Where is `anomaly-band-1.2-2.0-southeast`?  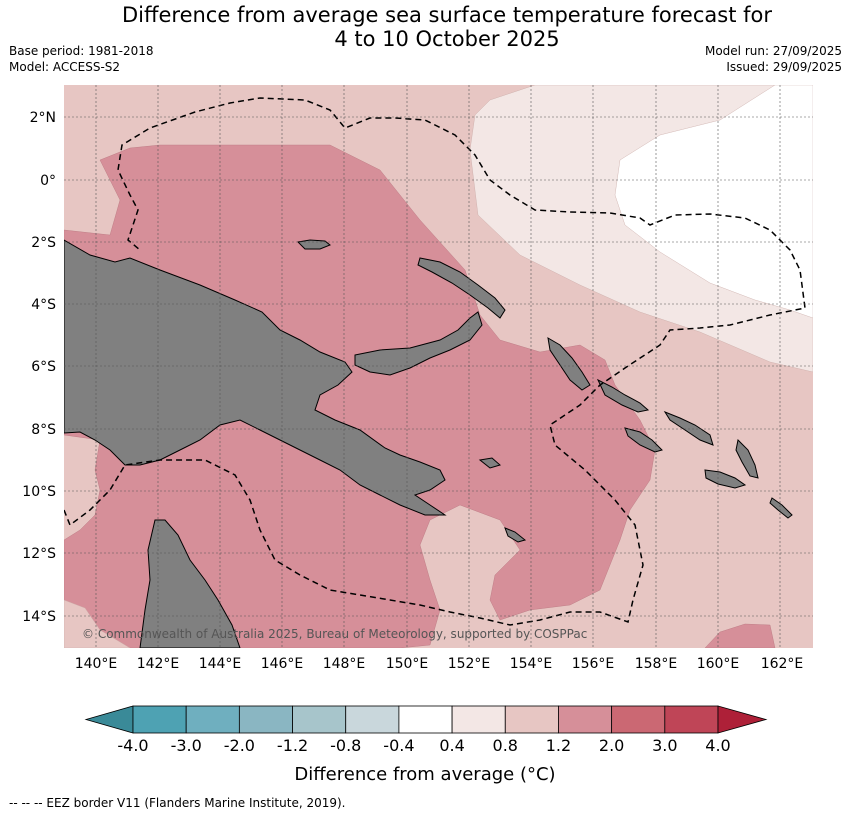
anomaly-band-1.2-2.0-southeast is located at coordinates (740, 635).